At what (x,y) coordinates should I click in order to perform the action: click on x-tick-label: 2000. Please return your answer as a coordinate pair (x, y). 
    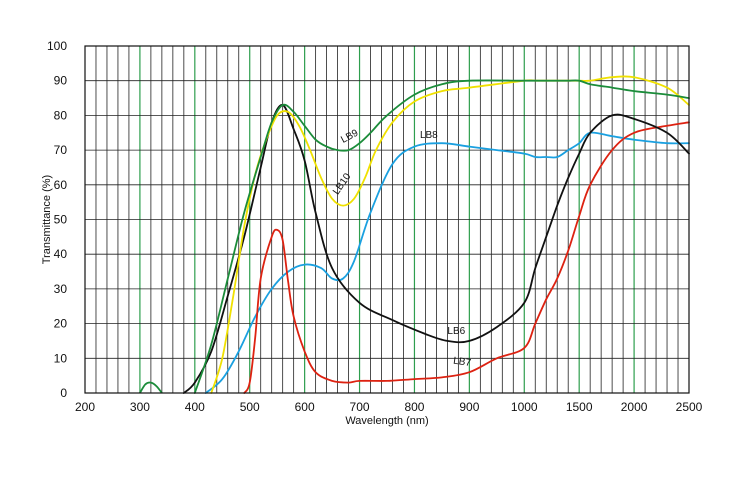
    Looking at the image, I should click on (634, 407).